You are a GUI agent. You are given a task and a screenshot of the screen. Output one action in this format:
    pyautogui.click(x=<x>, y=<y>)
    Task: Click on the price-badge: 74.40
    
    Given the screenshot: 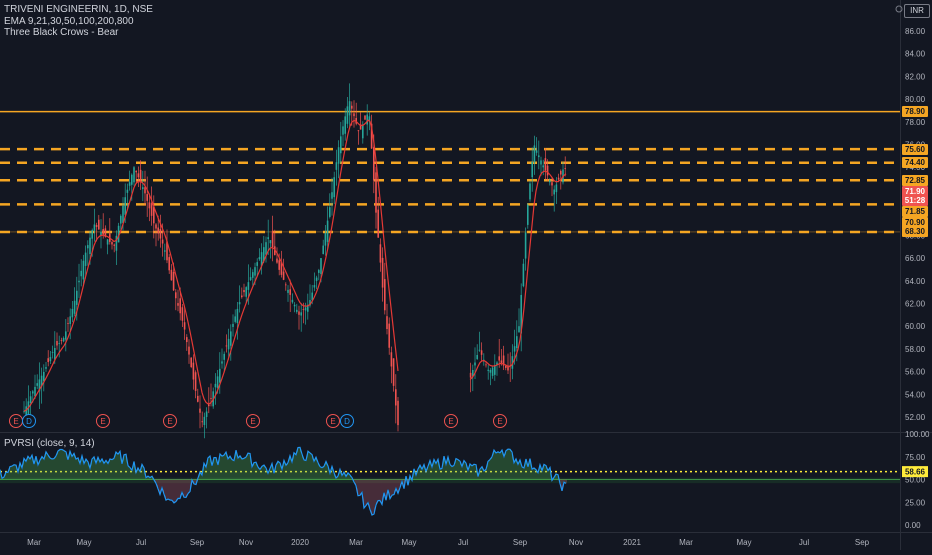 What is the action you would take?
    pyautogui.click(x=915, y=163)
    